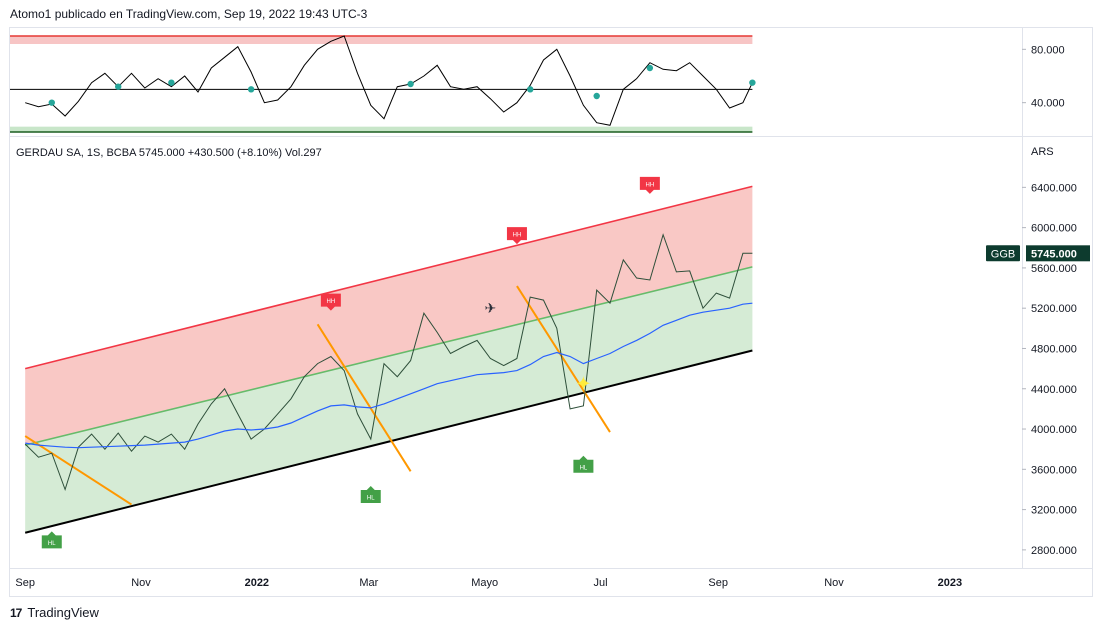  What do you see at coordinates (1042, 152) in the screenshot?
I see `currency-label: ARS` at bounding box center [1042, 152].